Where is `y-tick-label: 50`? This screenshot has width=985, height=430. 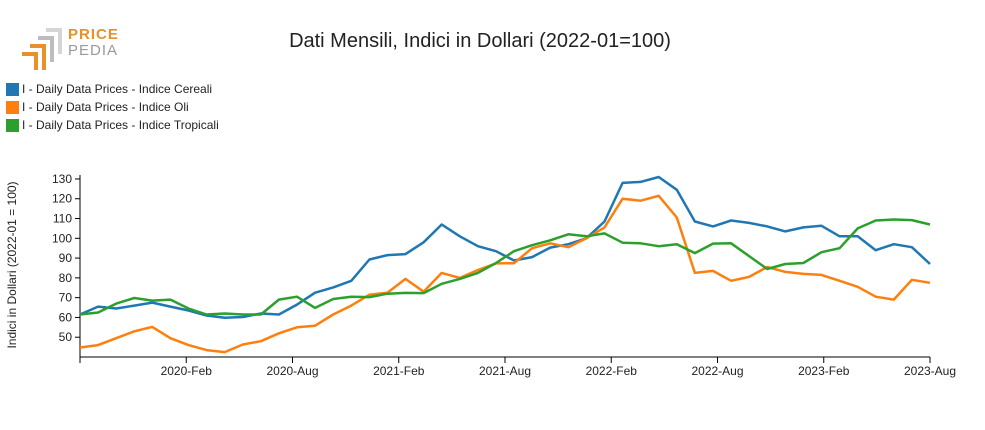
y-tick-label: 50 is located at coordinates (66, 337).